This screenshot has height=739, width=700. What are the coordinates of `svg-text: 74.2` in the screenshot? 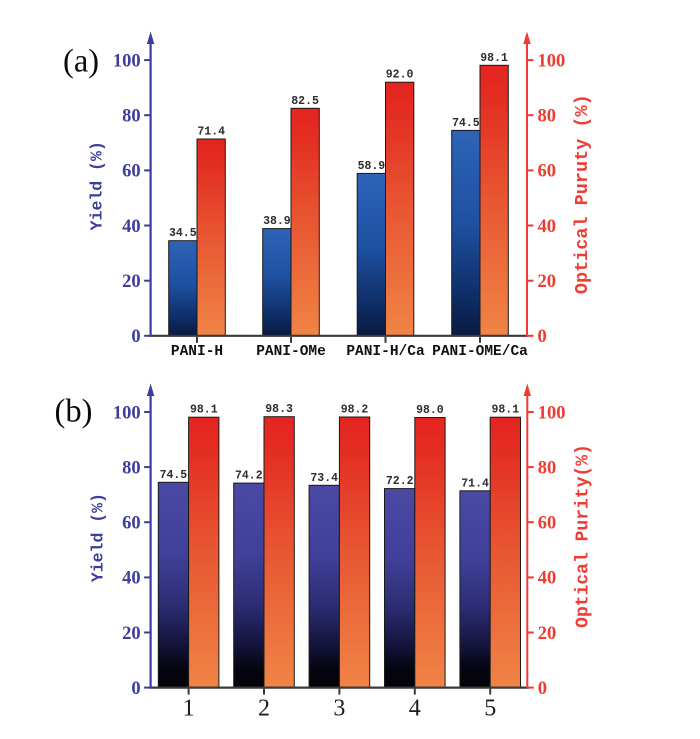 It's located at (249, 476).